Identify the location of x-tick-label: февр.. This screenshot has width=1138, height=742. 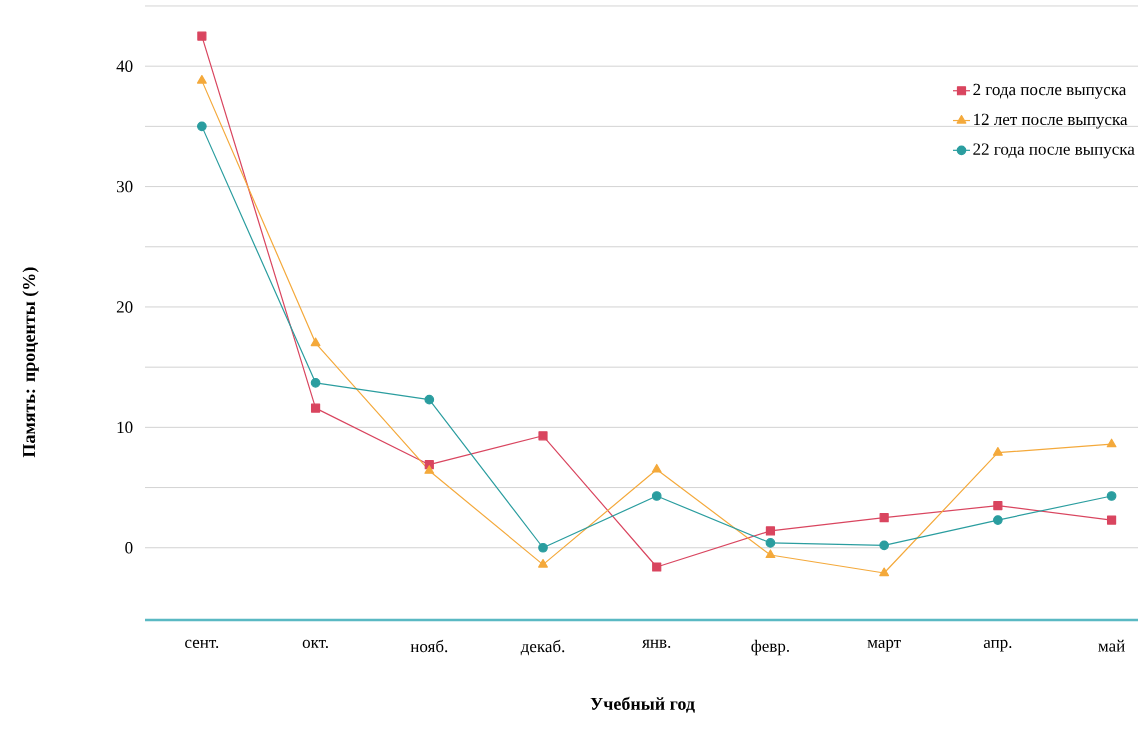
(770, 647).